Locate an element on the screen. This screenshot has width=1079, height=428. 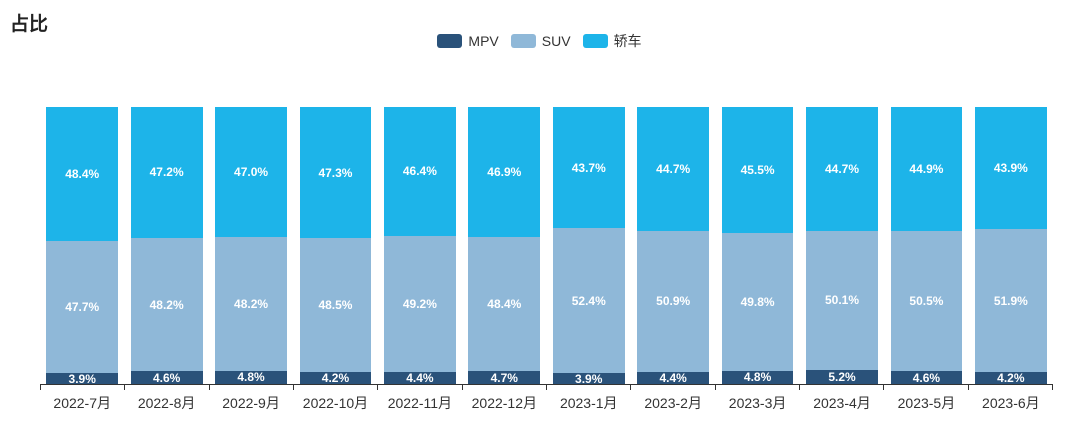
bar-segment-value-label: 46.9% is located at coordinates (504, 171).